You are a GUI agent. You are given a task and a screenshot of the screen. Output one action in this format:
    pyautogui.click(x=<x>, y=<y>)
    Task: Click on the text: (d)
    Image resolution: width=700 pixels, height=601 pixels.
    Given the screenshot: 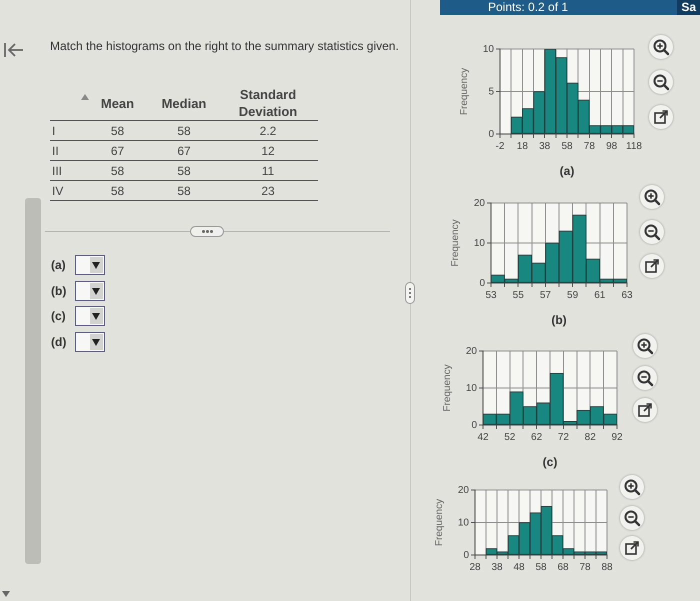 What is the action you would take?
    pyautogui.click(x=58, y=342)
    